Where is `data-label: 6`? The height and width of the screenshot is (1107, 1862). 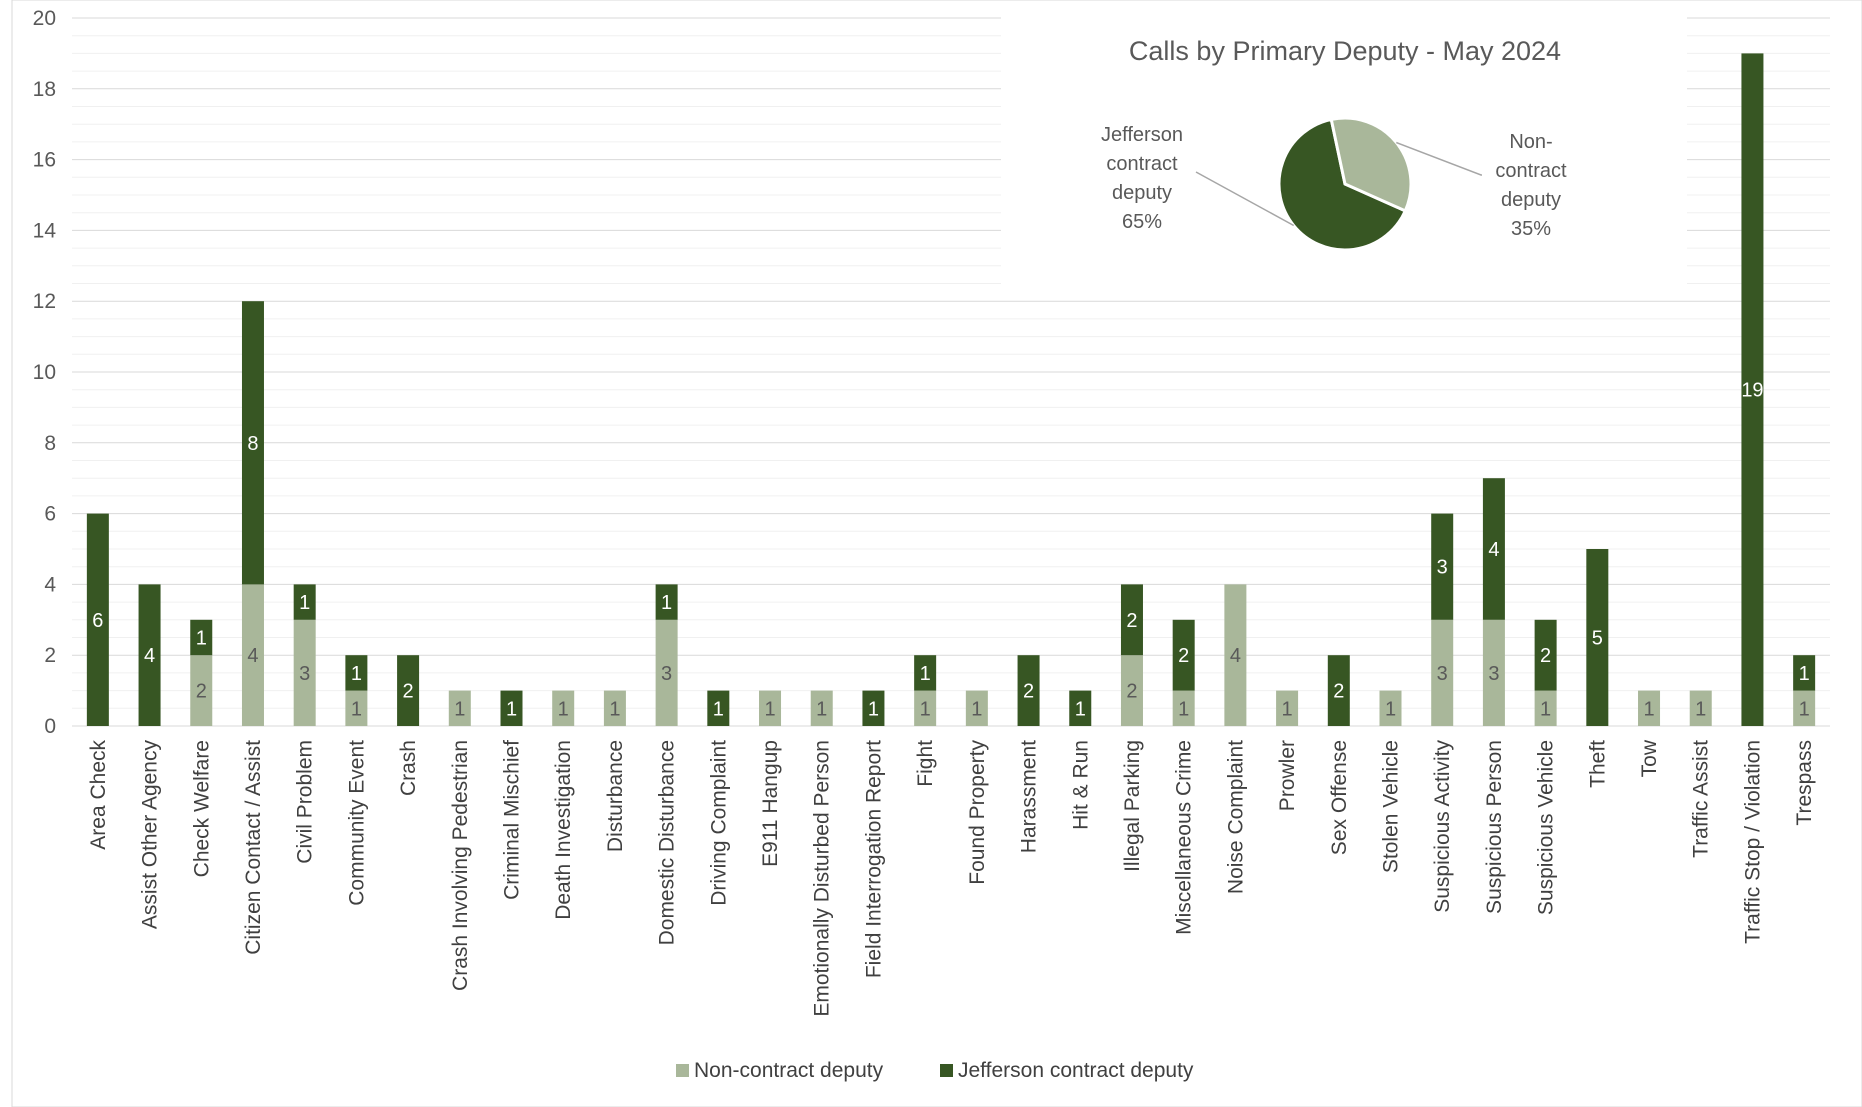
data-label: 6 is located at coordinates (97, 621).